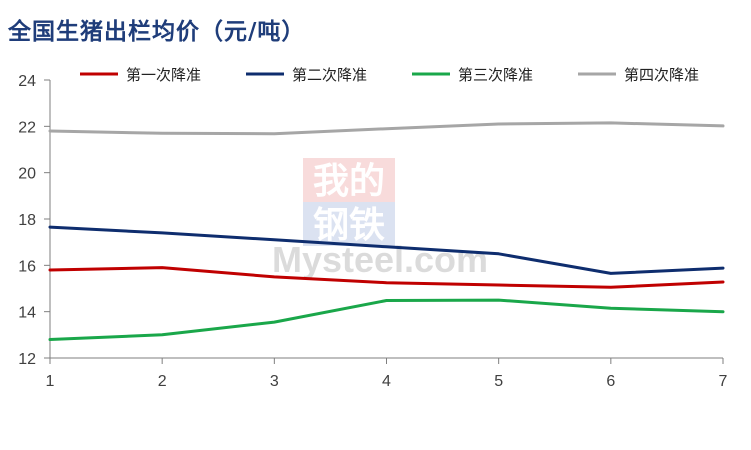 The height and width of the screenshot is (450, 751). I want to click on mysteel-watermark: 我的 钢铁 Mysteel.com, so click(380, 219).